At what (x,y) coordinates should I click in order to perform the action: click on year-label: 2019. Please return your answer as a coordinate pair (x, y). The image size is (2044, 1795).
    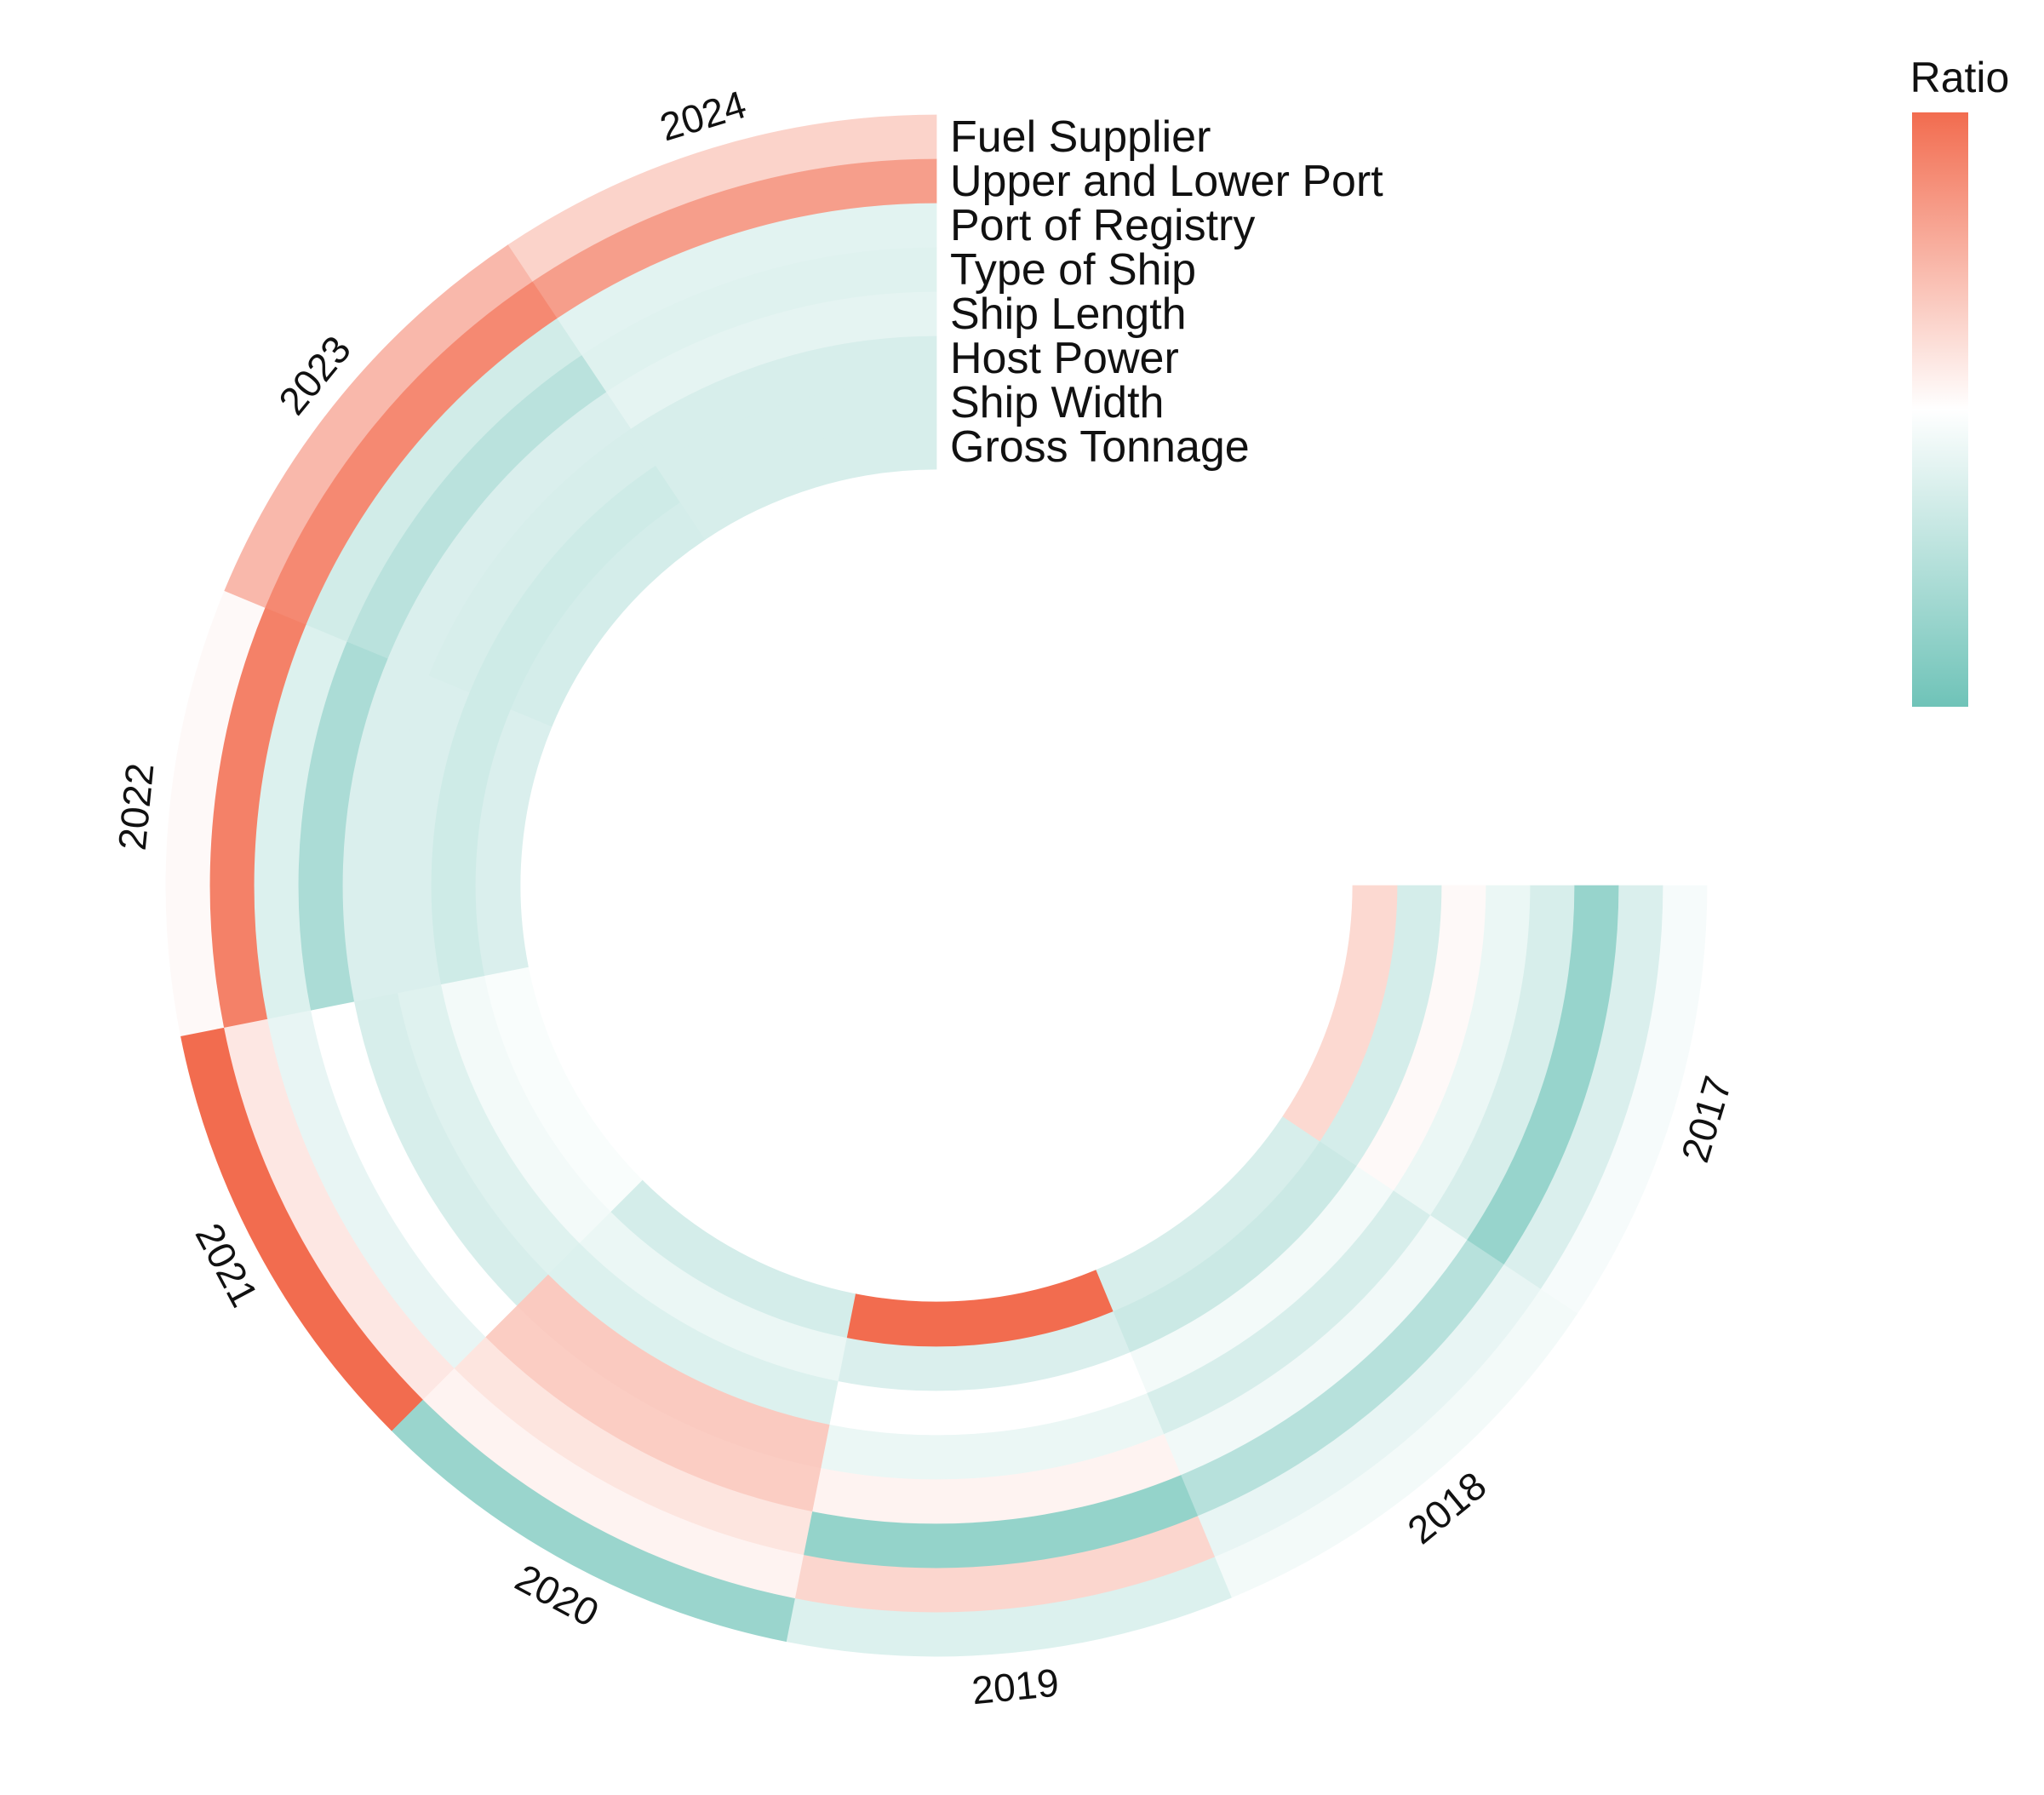
    Looking at the image, I should click on (1015, 1686).